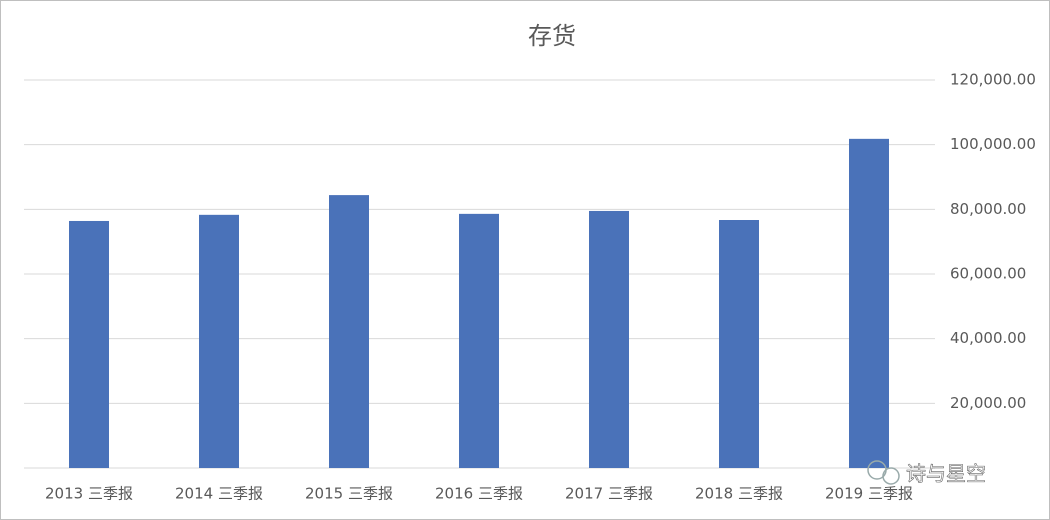  I want to click on x-tick-label: 2016 三季报, so click(479, 494).